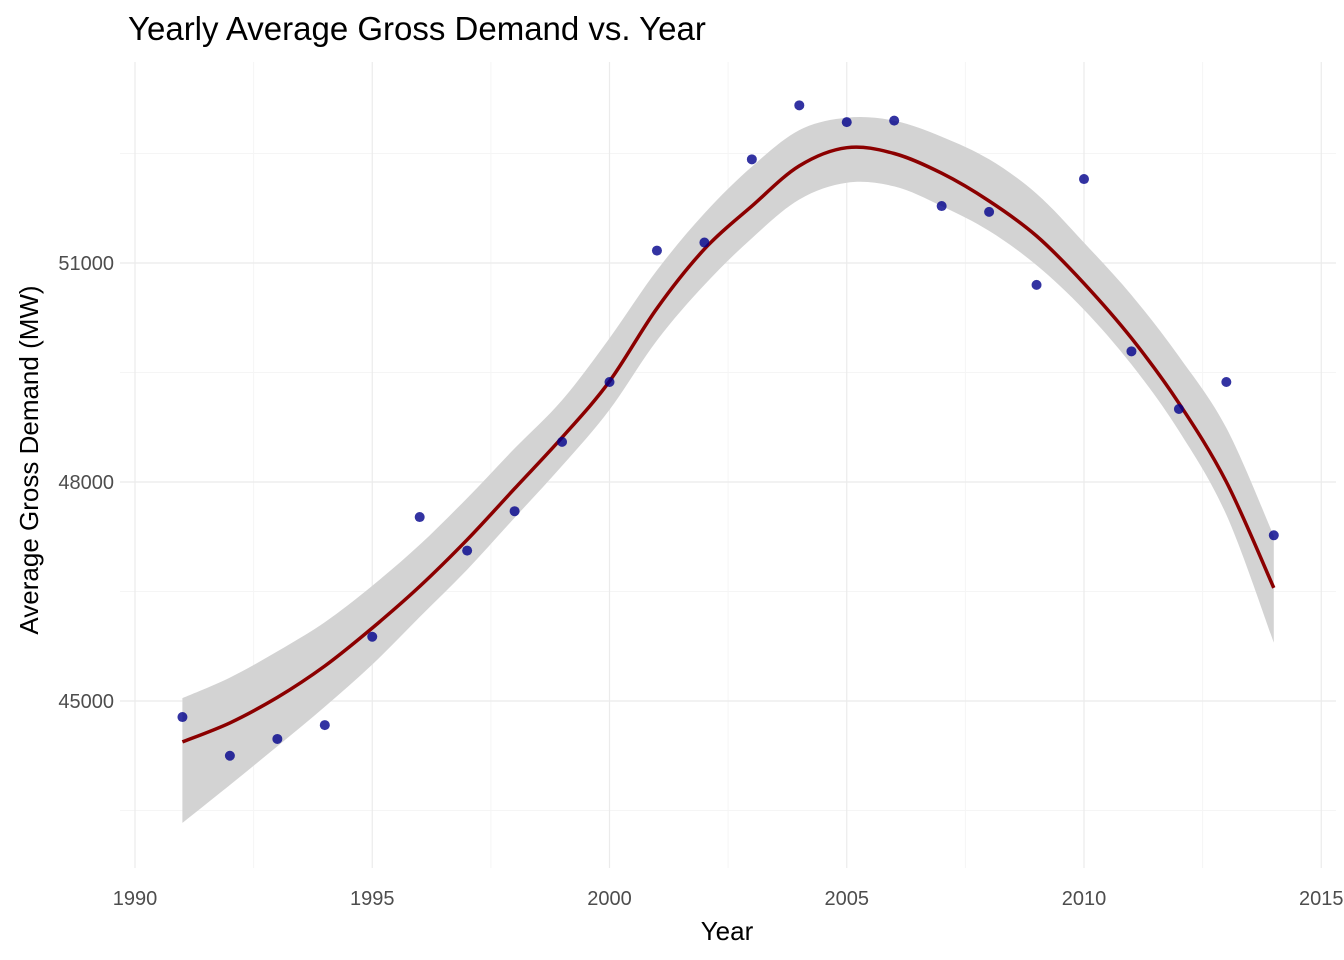  I want to click on x-axis-title: Year, so click(727, 931).